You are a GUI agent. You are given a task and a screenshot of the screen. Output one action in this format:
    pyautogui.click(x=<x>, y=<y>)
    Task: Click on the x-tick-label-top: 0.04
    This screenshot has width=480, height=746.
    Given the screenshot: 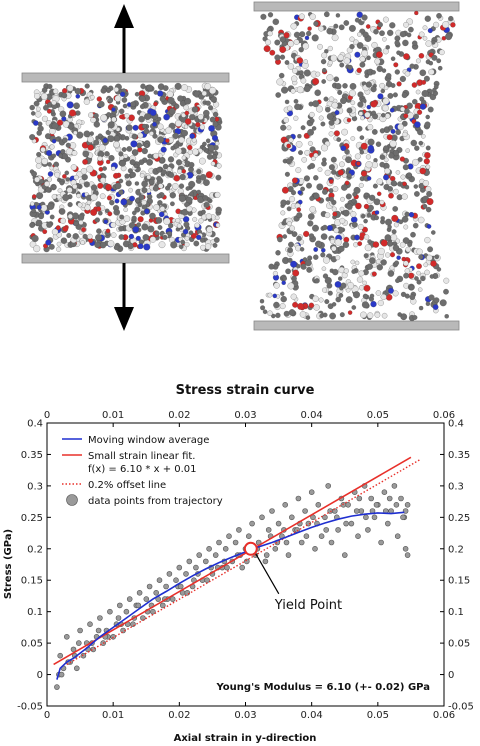 What is the action you would take?
    pyautogui.click(x=312, y=415)
    